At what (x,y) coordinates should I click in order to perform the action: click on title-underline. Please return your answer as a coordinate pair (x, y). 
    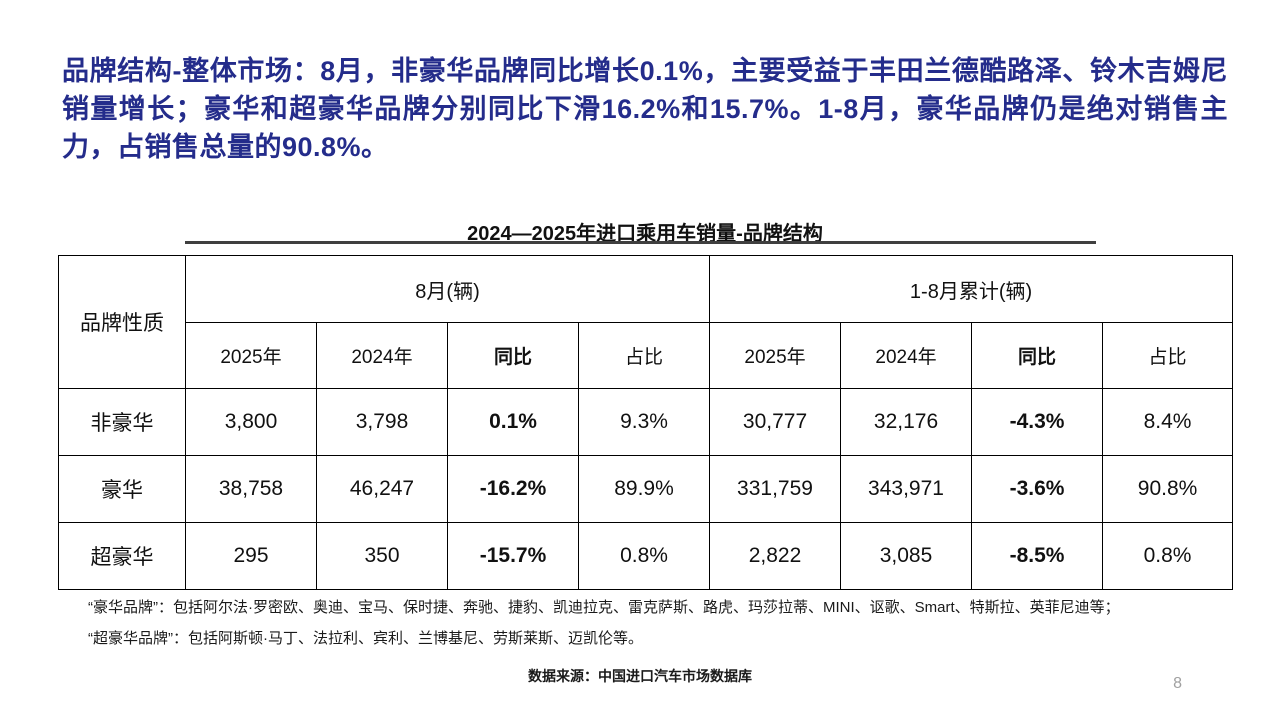
    Looking at the image, I should click on (640, 242).